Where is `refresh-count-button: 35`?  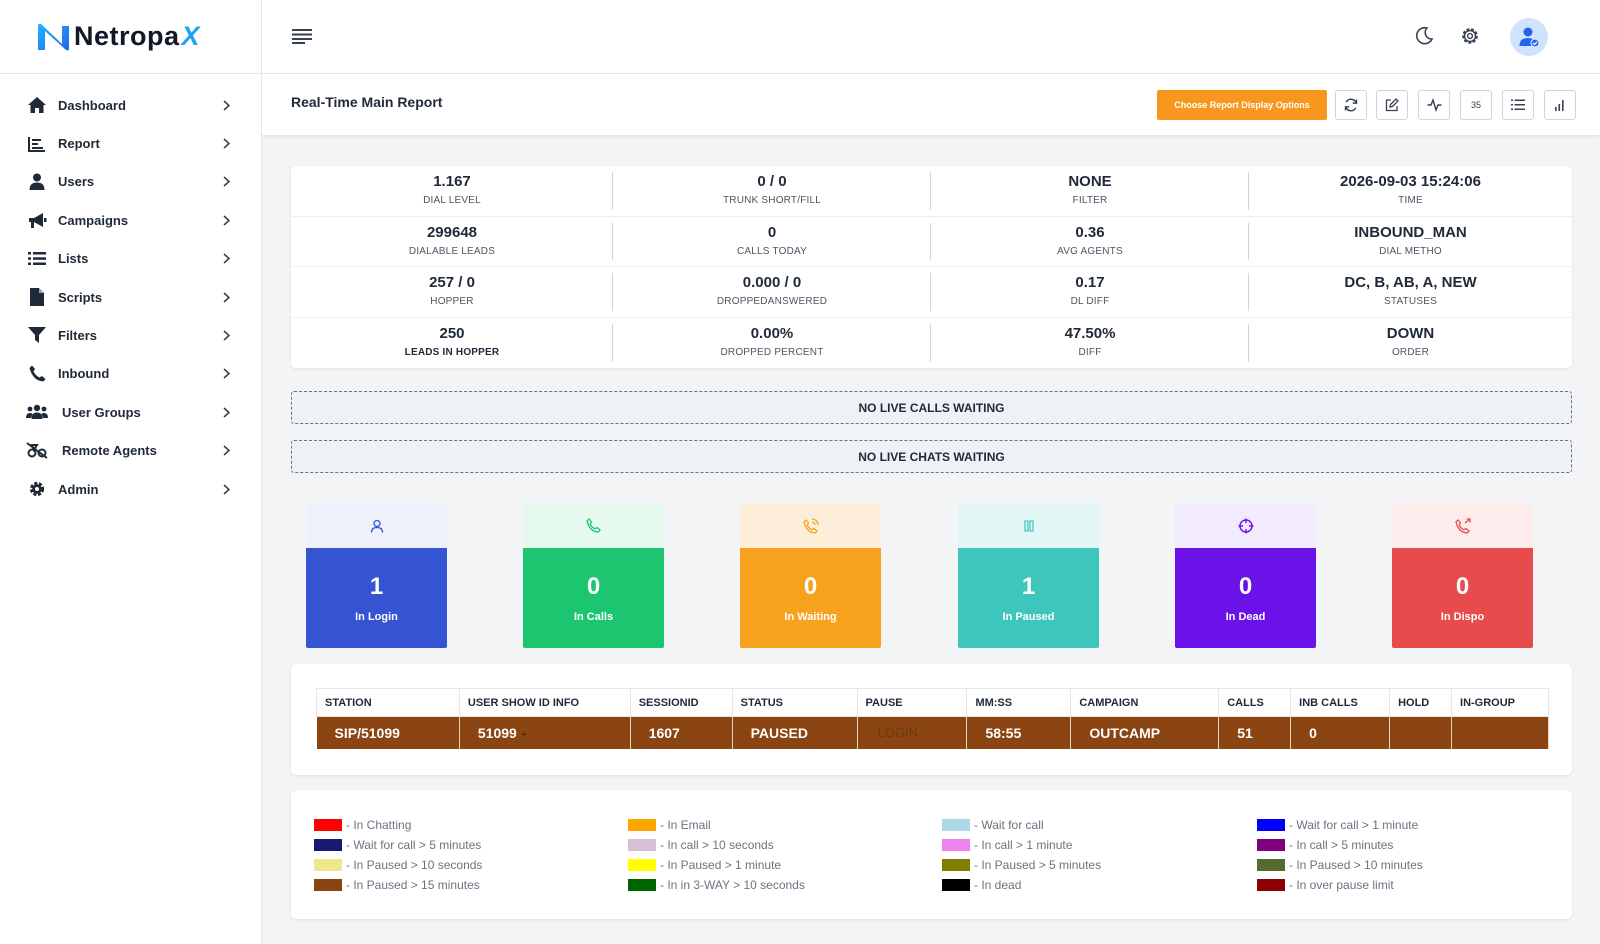
refresh-count-button: 35 is located at coordinates (1476, 105).